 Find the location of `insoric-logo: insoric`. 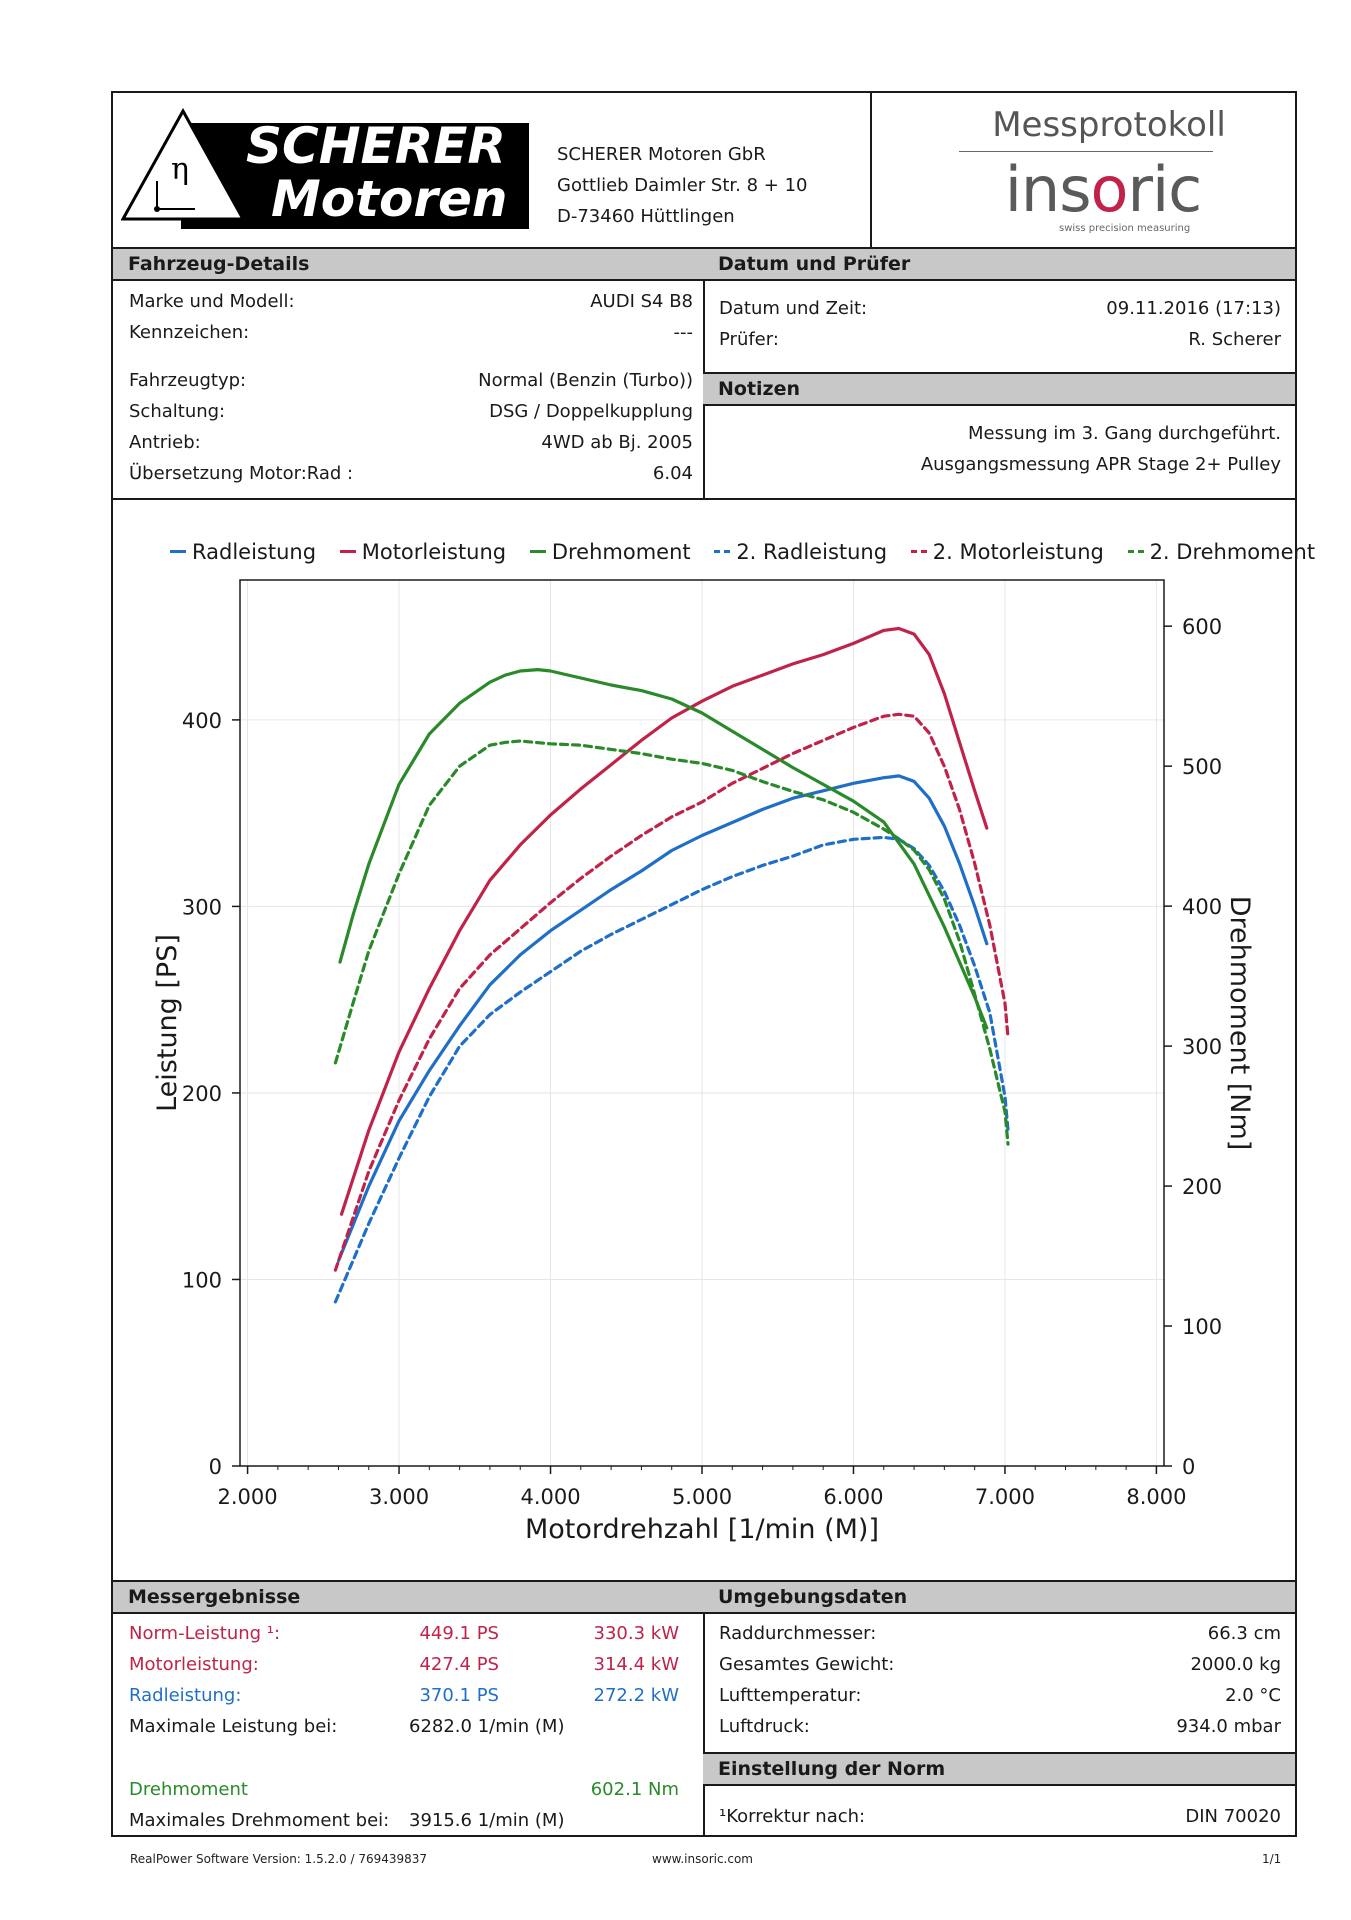

insoric-logo: insoric is located at coordinates (1103, 189).